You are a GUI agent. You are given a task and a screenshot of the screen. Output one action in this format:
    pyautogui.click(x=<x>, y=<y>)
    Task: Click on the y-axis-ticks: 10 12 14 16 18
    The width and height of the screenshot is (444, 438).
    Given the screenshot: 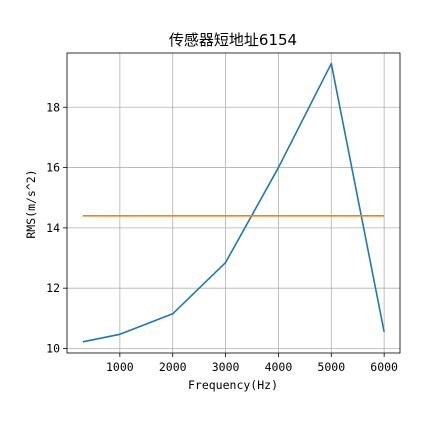 What is the action you would take?
    pyautogui.click(x=56, y=227)
    